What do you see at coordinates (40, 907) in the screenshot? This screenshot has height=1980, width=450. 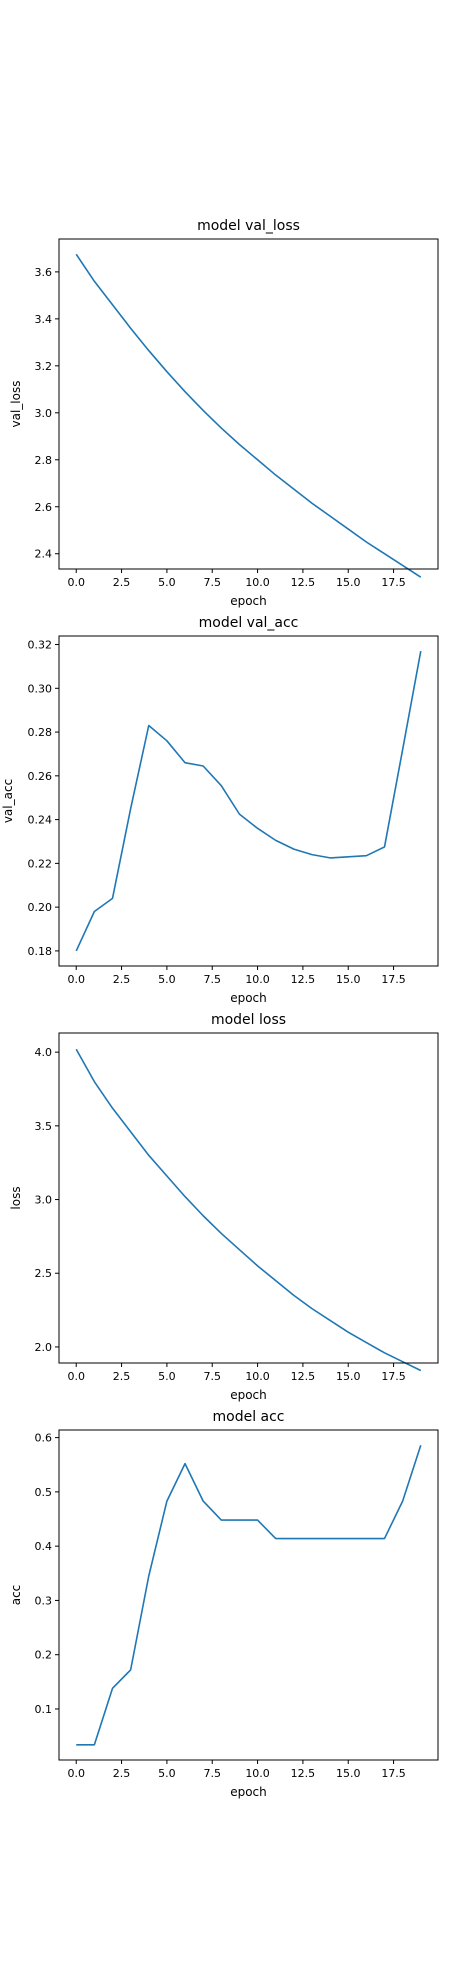 I see `y-tick-label: 0.20` at bounding box center [40, 907].